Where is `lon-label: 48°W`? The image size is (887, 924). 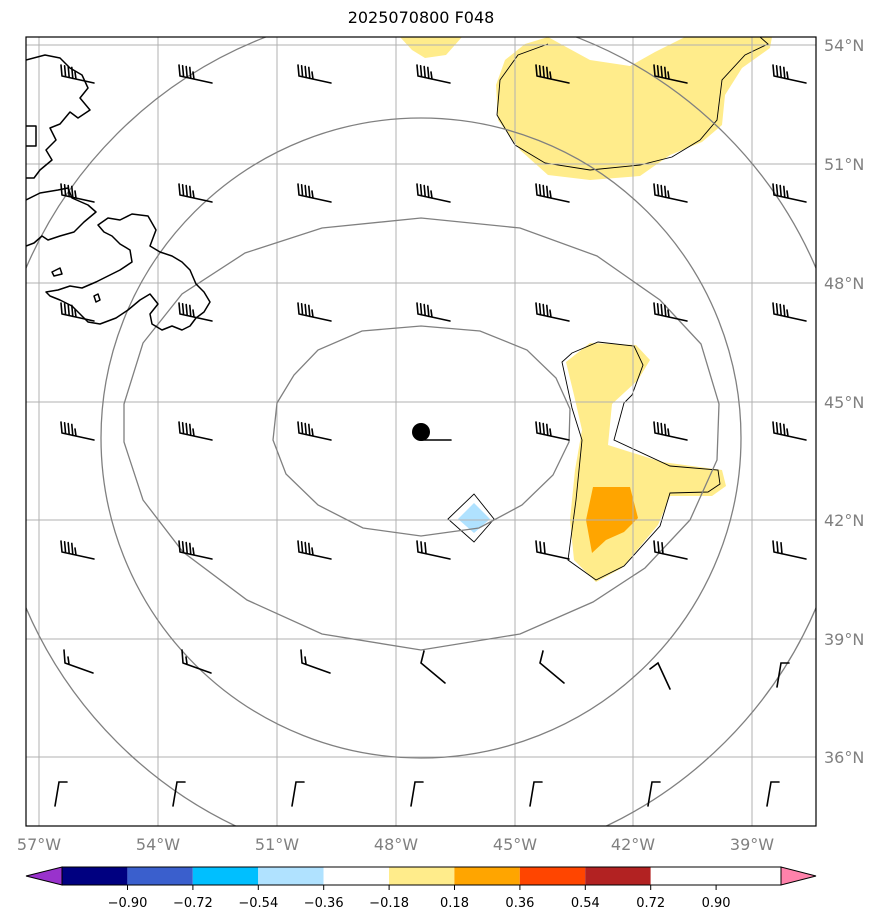
lon-label: 48°W is located at coordinates (396, 844).